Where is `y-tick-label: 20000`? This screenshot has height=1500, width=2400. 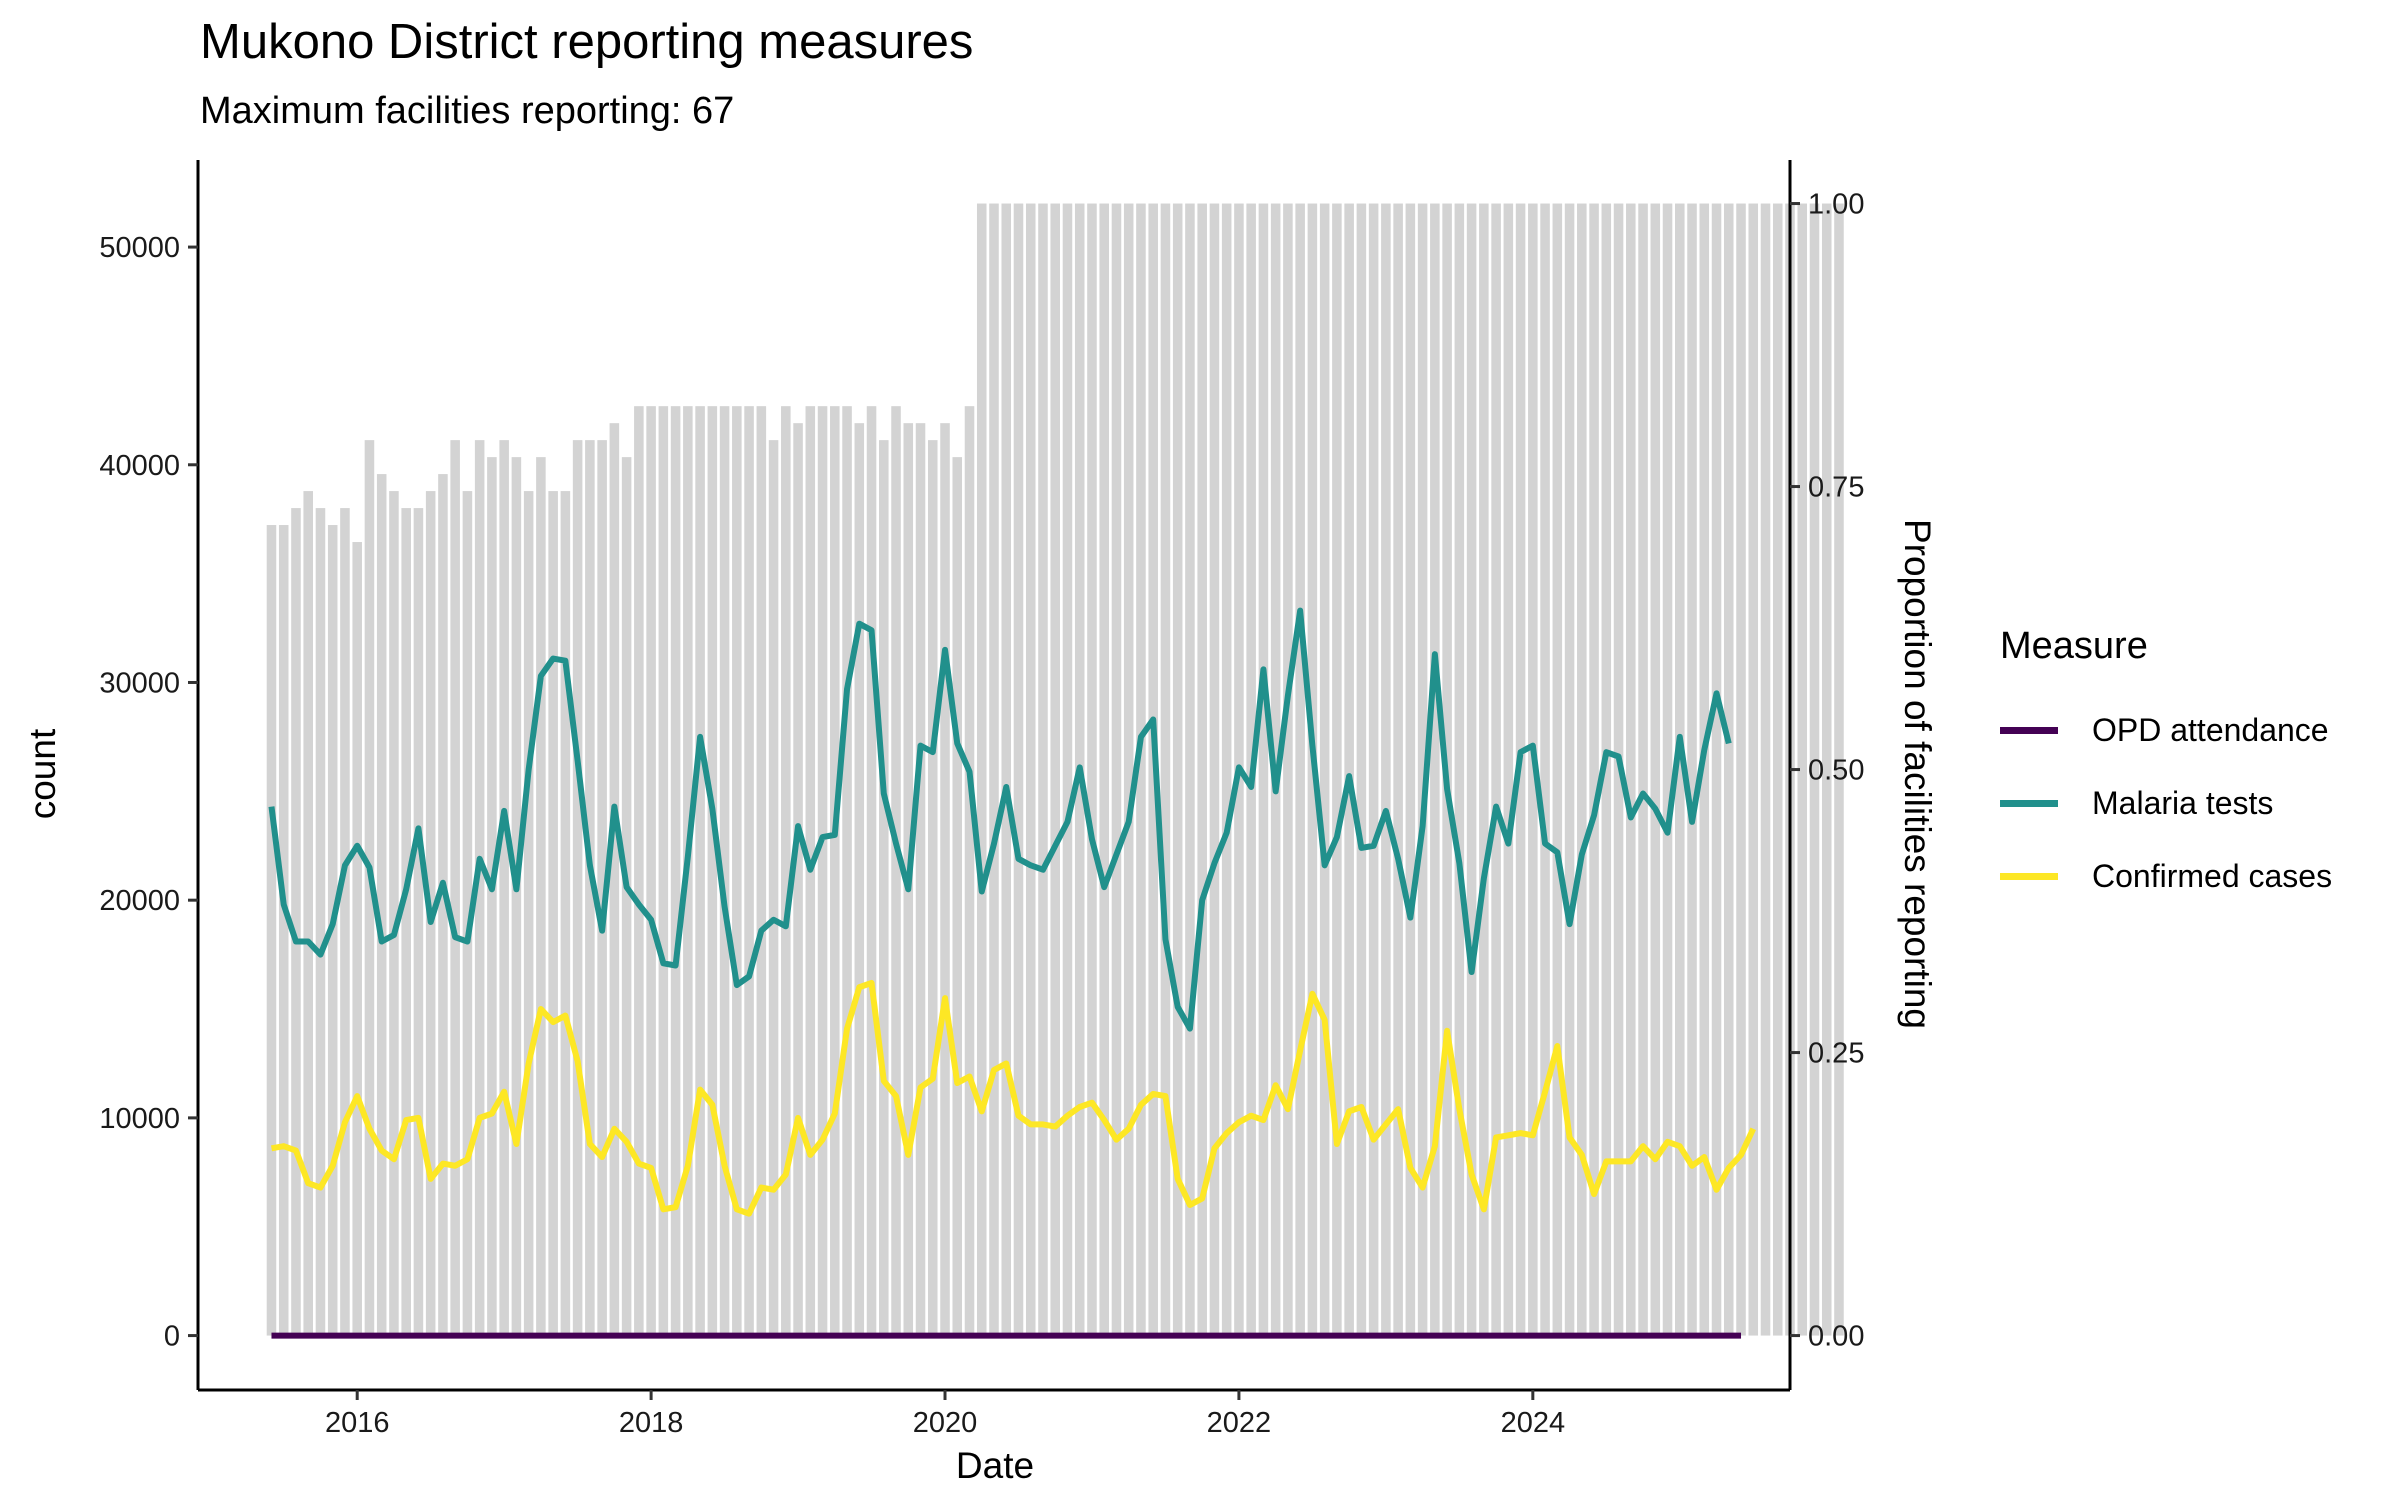 y-tick-label: 20000 is located at coordinates (139, 901).